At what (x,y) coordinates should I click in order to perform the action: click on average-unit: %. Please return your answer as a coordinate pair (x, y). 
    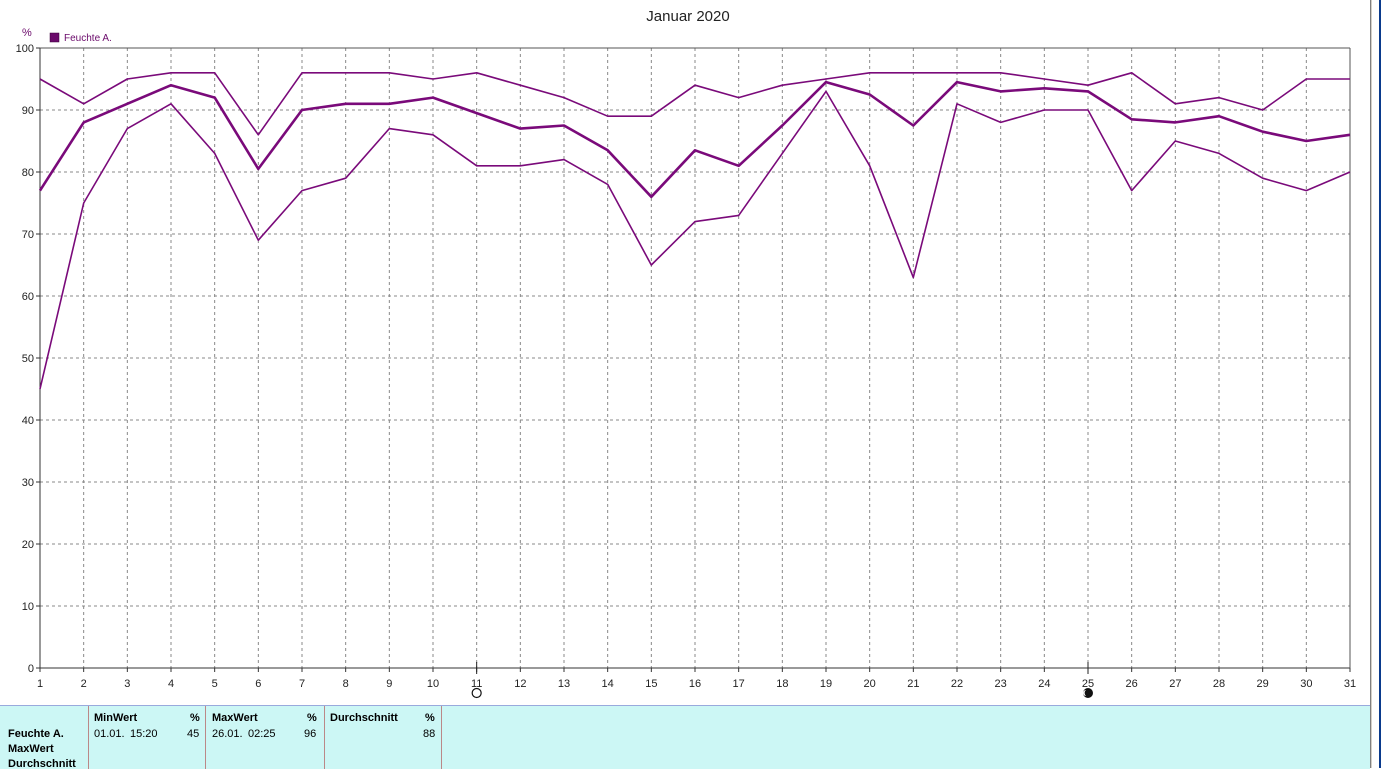
    Looking at the image, I should click on (430, 718).